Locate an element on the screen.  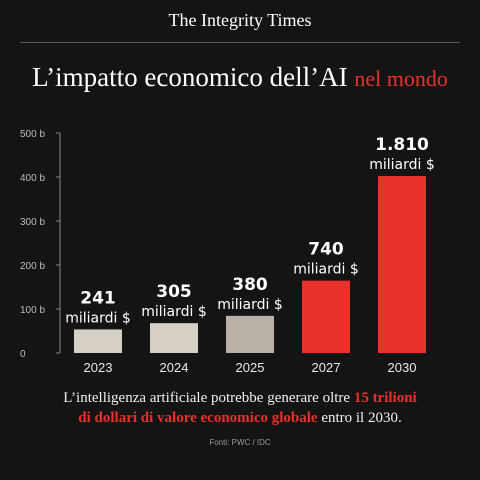
caption-highlight-amount: 15 trilioni is located at coordinates (385, 398).